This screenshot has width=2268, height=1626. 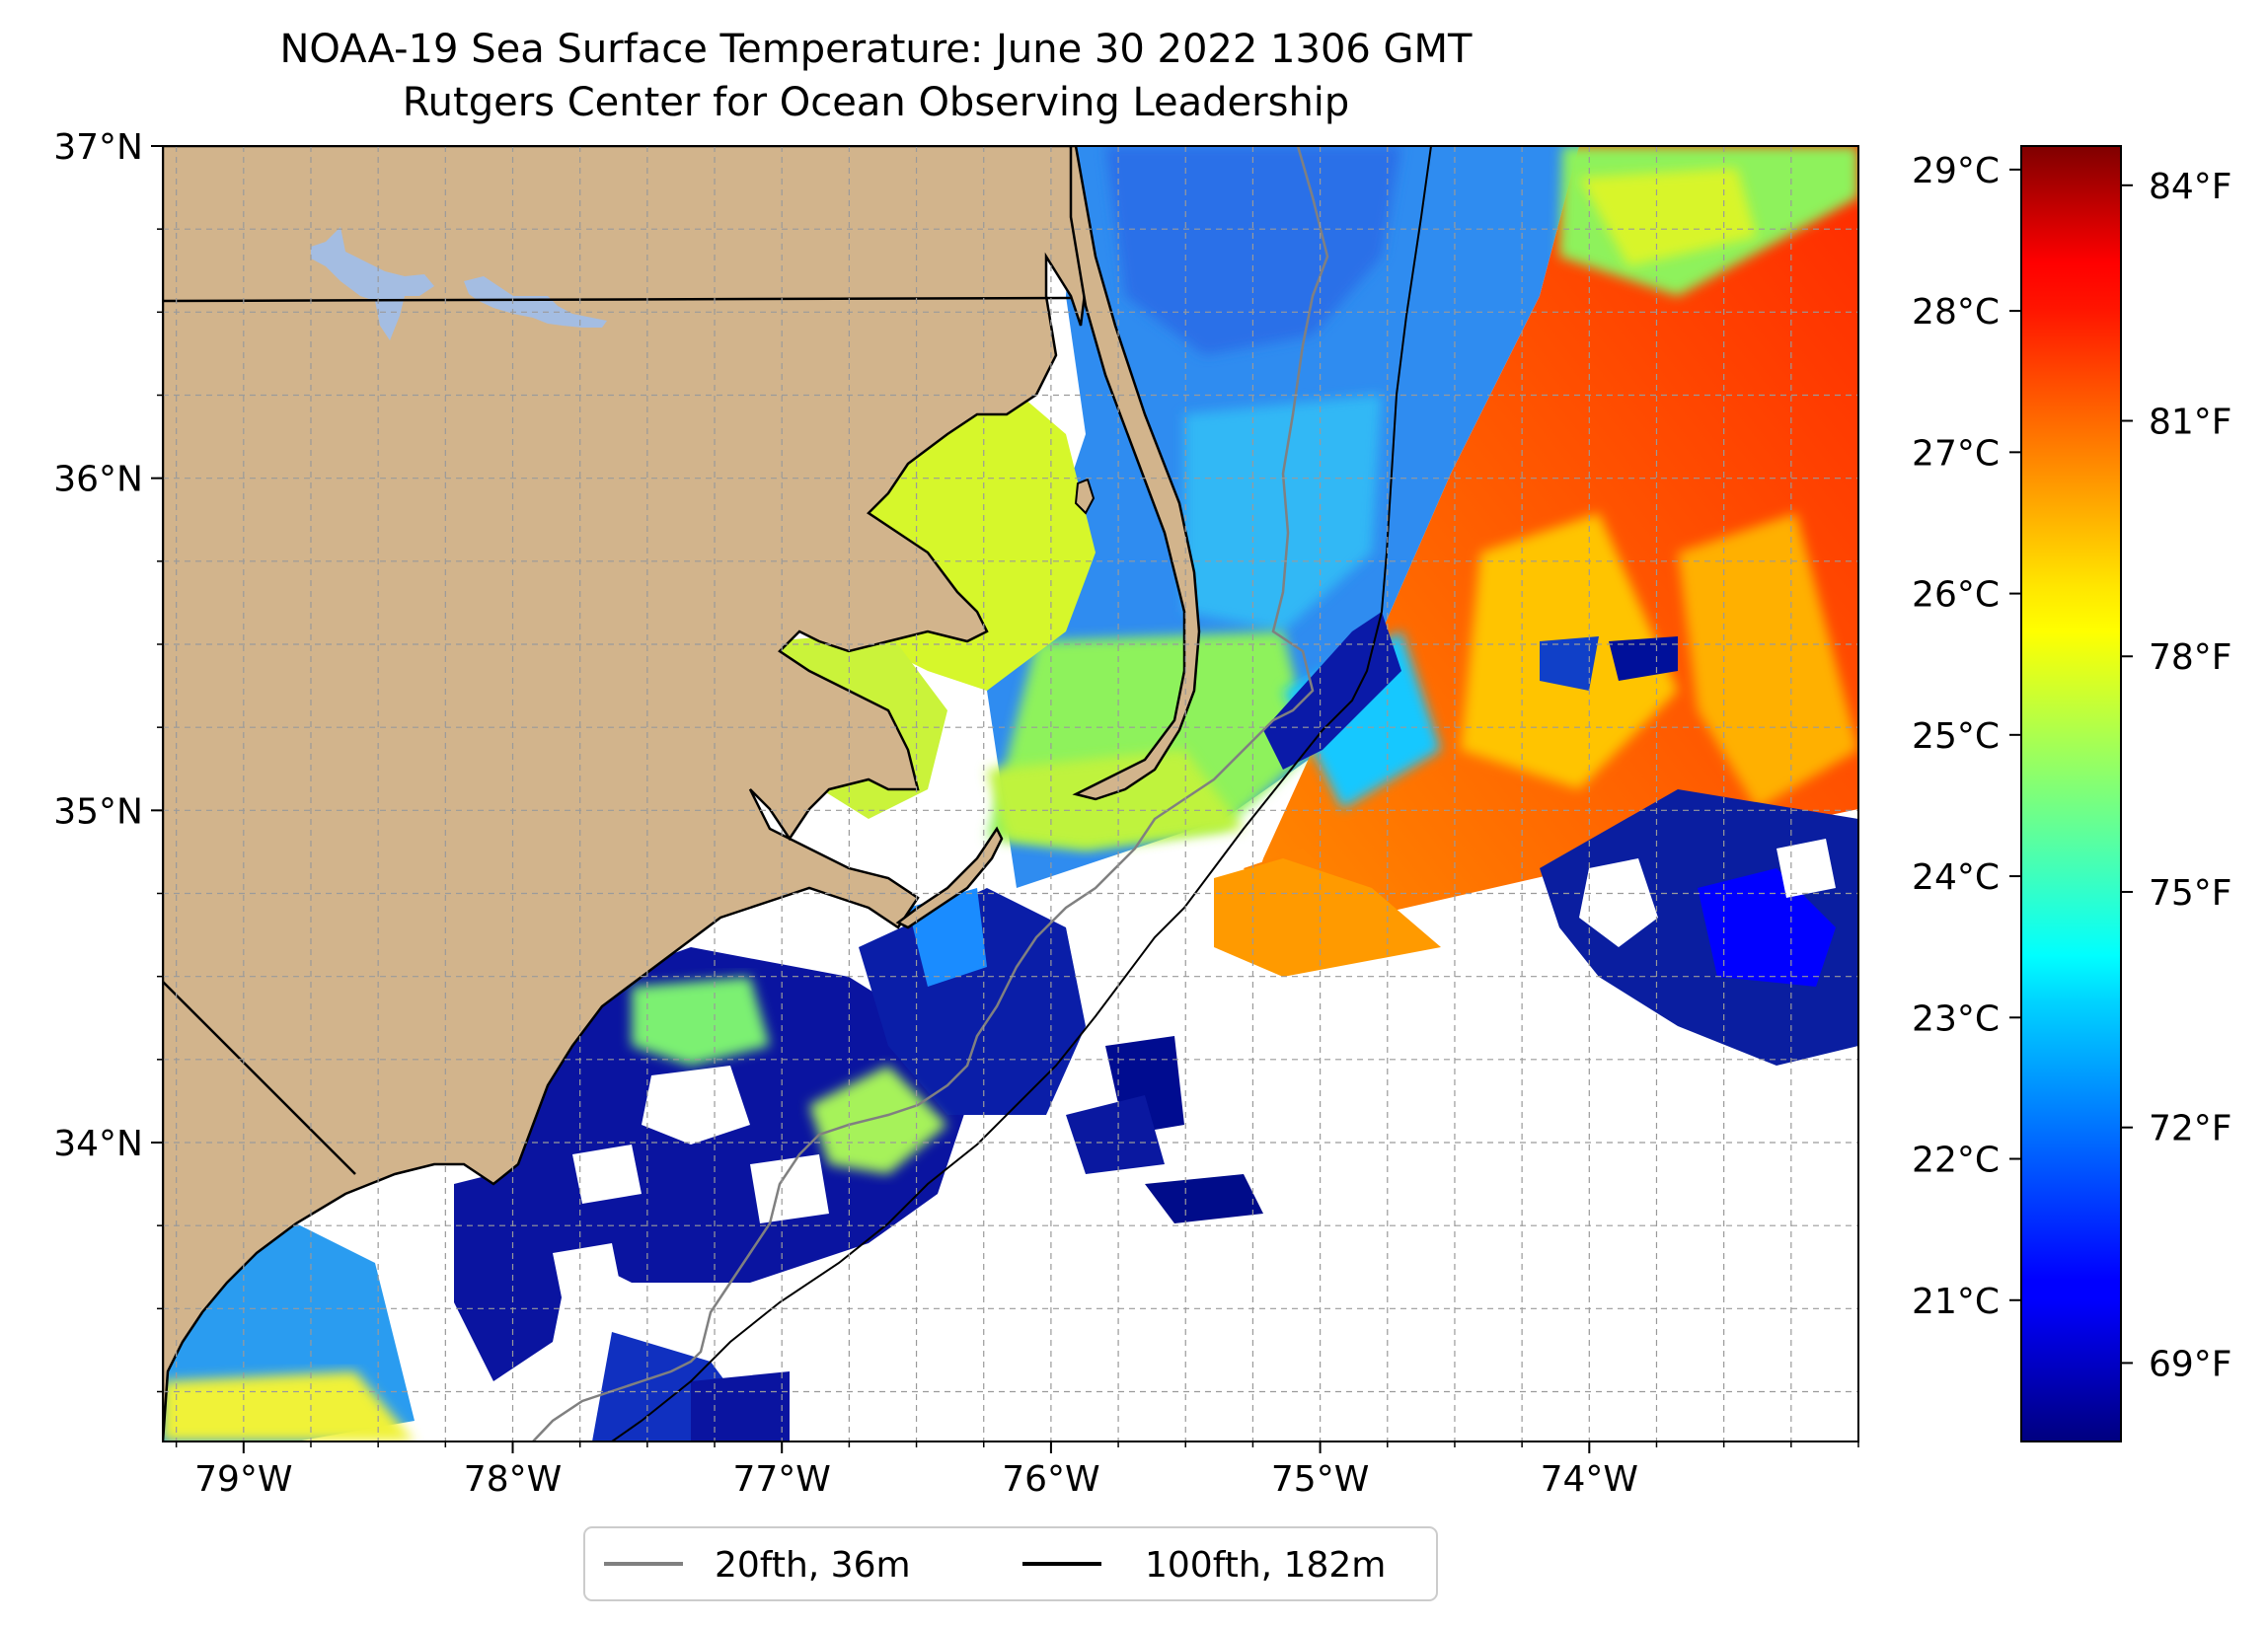 What do you see at coordinates (2190, 1364) in the screenshot?
I see `f-tick-label: 69°F` at bounding box center [2190, 1364].